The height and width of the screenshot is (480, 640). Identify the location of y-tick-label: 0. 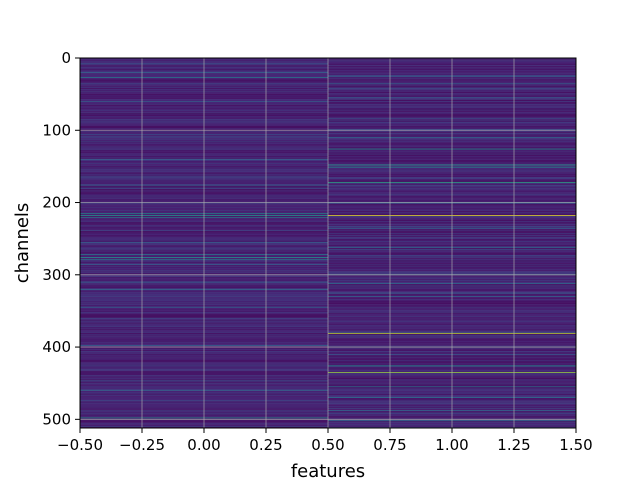
(66, 58).